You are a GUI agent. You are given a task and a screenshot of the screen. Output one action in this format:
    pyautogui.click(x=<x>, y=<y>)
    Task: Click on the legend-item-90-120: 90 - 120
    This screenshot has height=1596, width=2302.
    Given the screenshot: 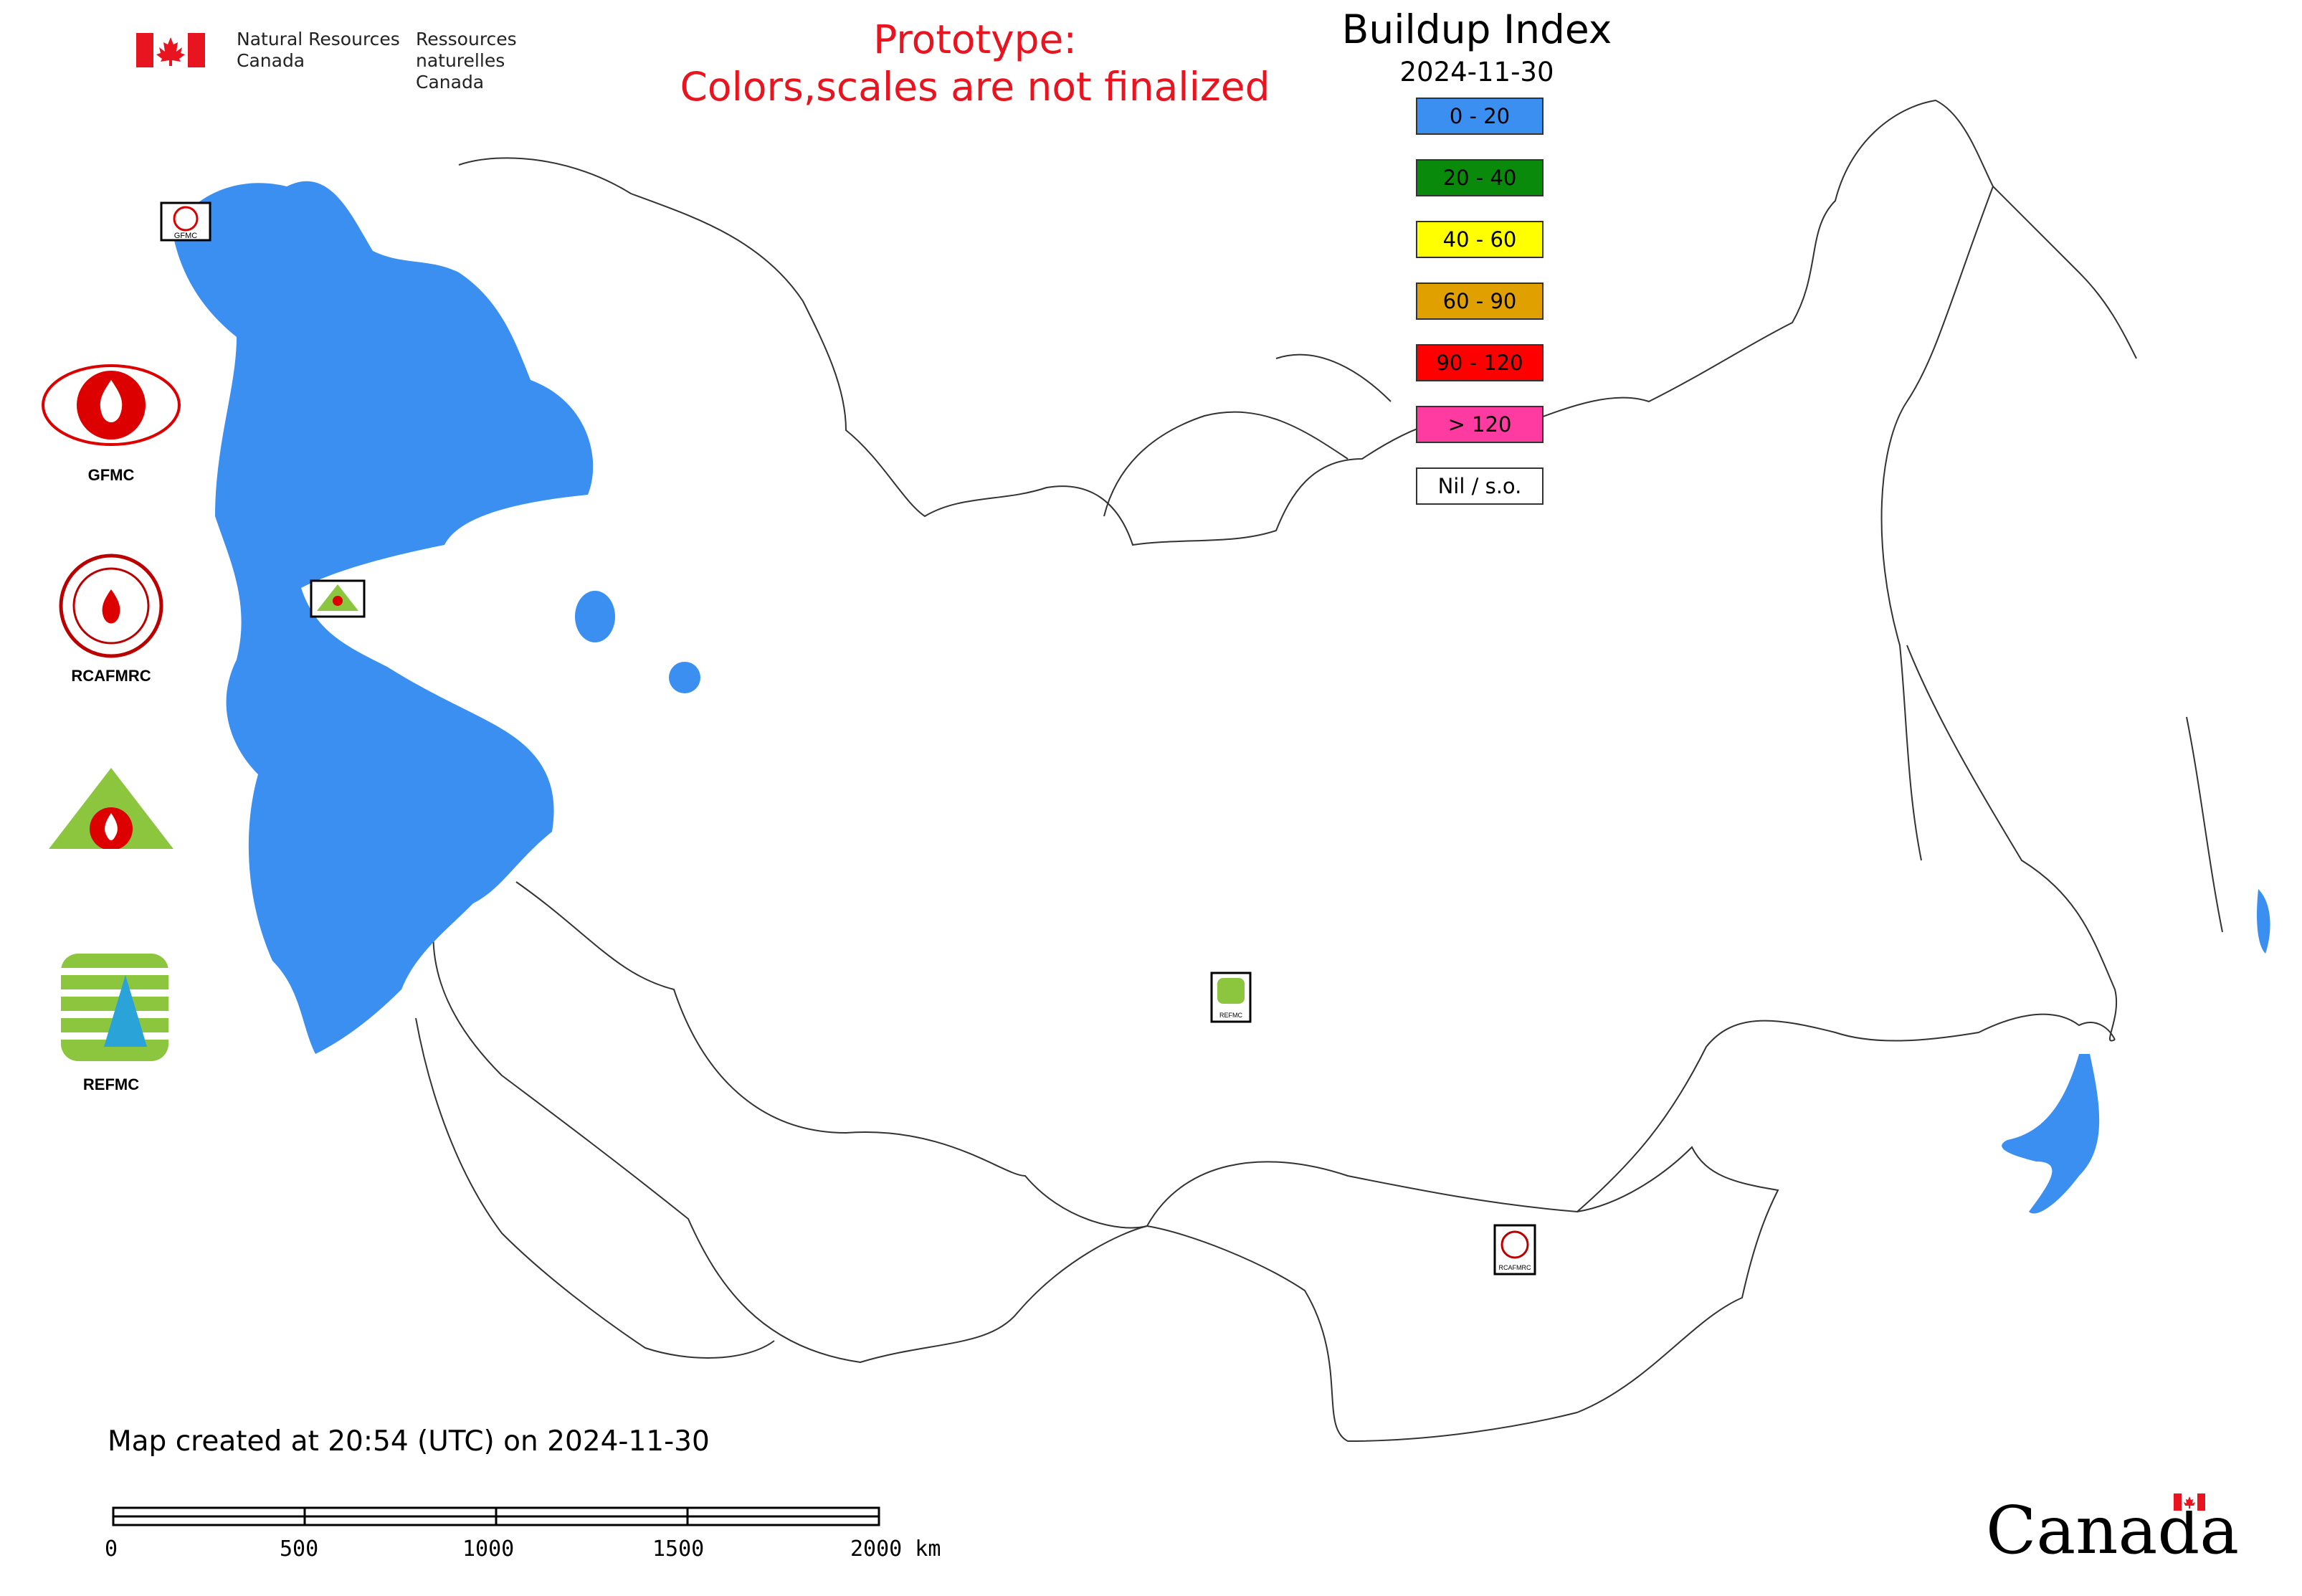 What is the action you would take?
    pyautogui.click(x=1480, y=362)
    